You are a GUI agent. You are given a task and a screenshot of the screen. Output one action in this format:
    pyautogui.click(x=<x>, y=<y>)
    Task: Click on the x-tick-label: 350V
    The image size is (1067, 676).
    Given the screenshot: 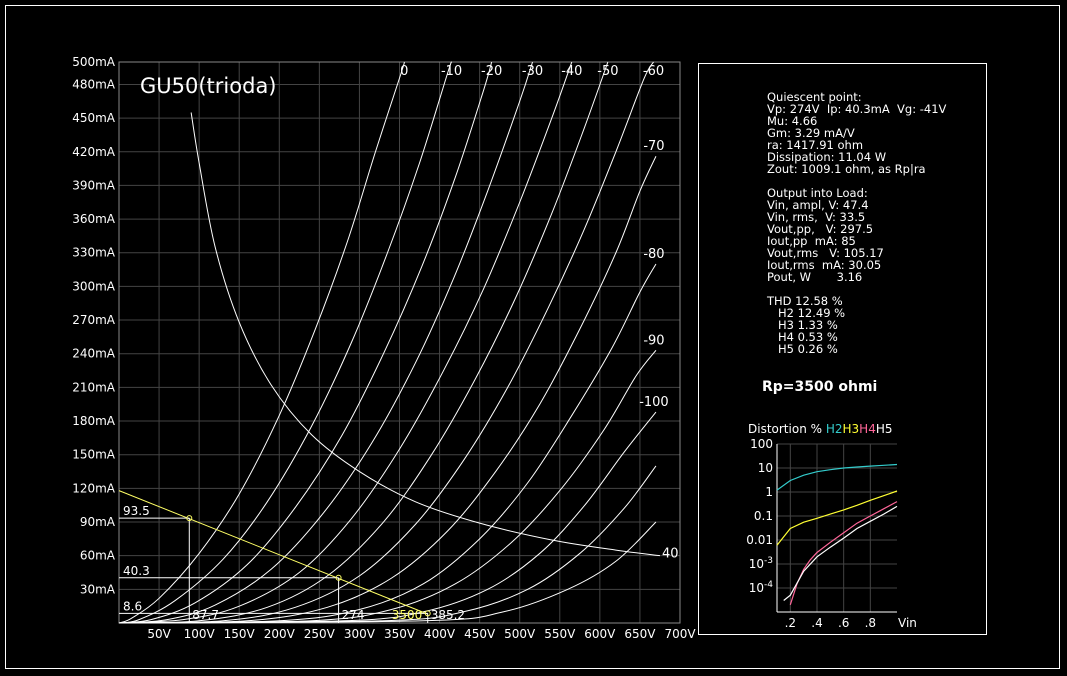 What is the action you would take?
    pyautogui.click(x=400, y=634)
    